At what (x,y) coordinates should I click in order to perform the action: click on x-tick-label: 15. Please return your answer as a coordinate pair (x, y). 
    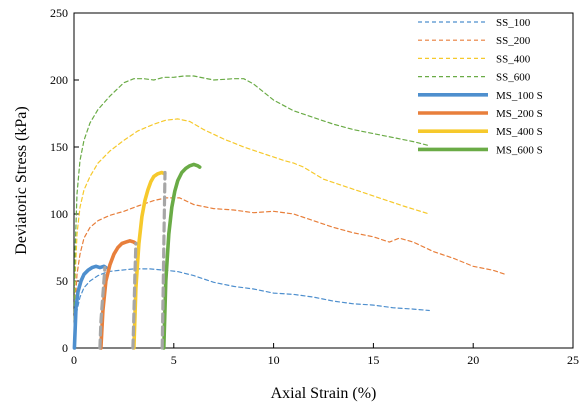
    Looking at the image, I should click on (373, 360).